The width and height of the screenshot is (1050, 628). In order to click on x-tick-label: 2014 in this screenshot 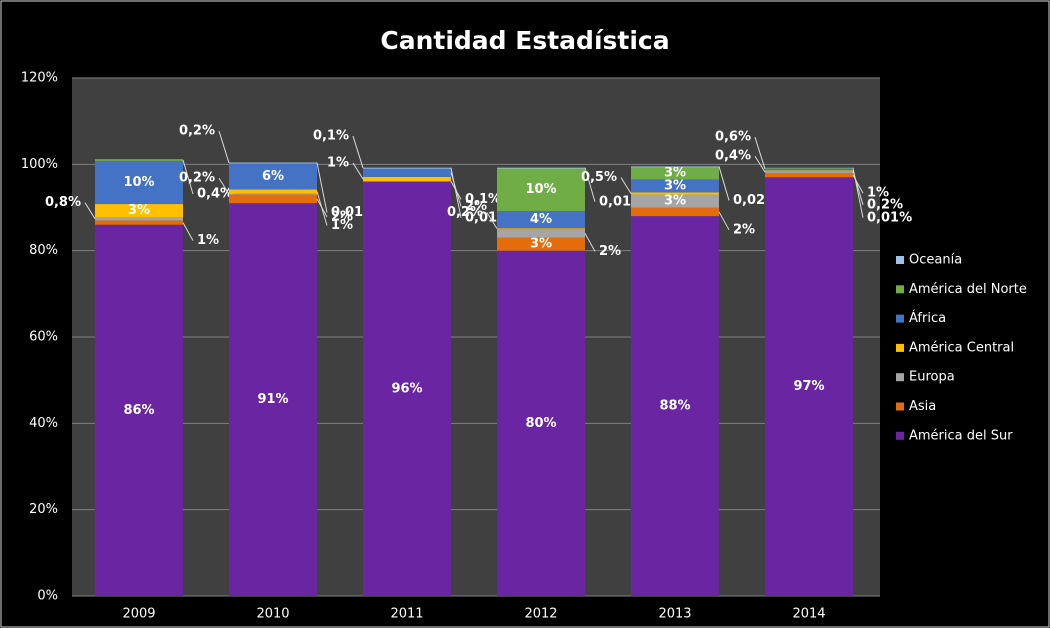, I will do `click(808, 614)`.